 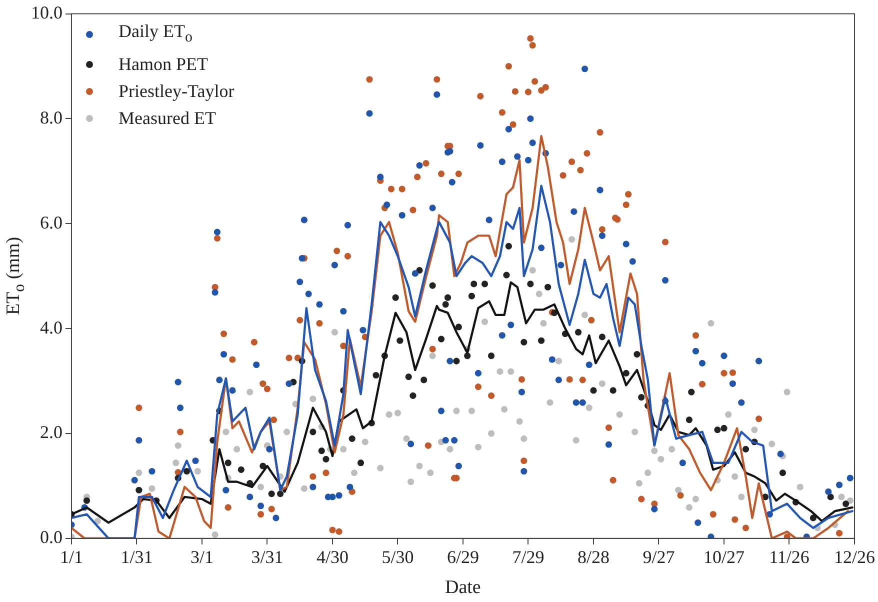 I want to click on x-tick-label: 12/26, so click(x=855, y=556).